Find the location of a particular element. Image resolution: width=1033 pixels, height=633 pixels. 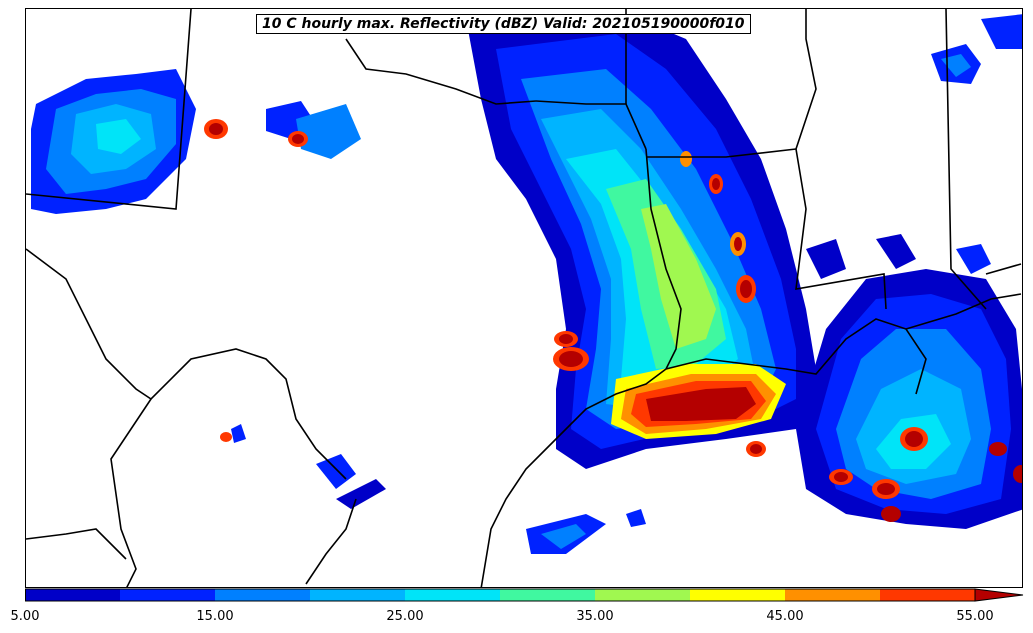

colorbar-outline is located at coordinates (500, 595).